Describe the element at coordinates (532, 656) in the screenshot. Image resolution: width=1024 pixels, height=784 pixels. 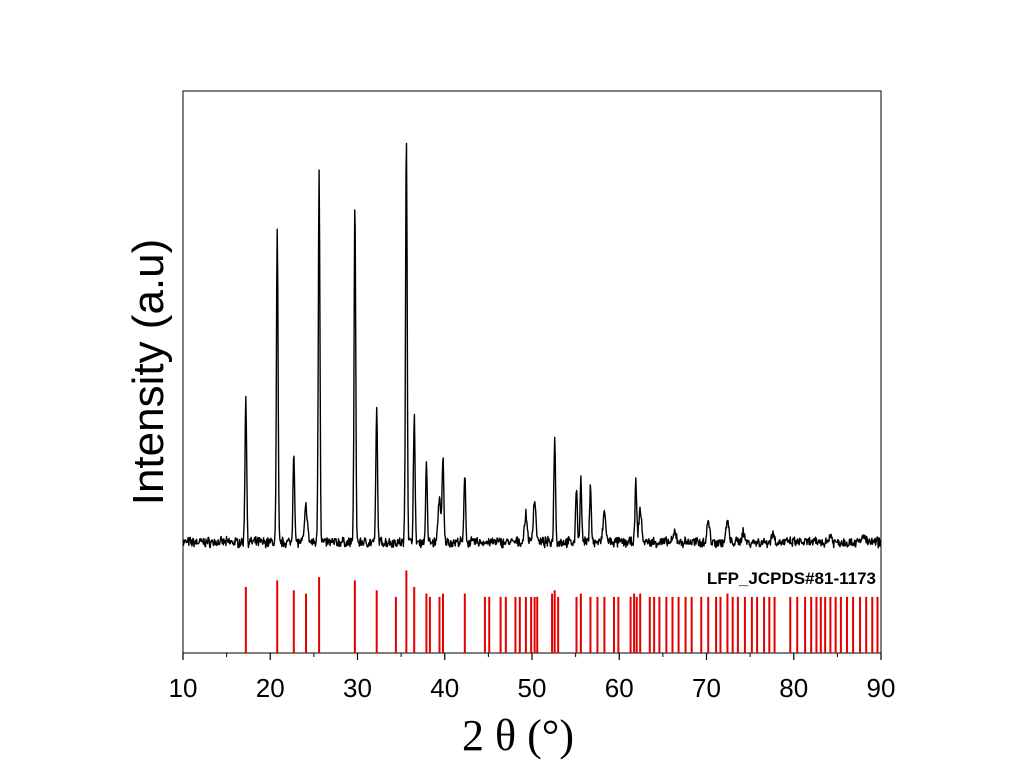
I see `x-axis-ticks` at that location.